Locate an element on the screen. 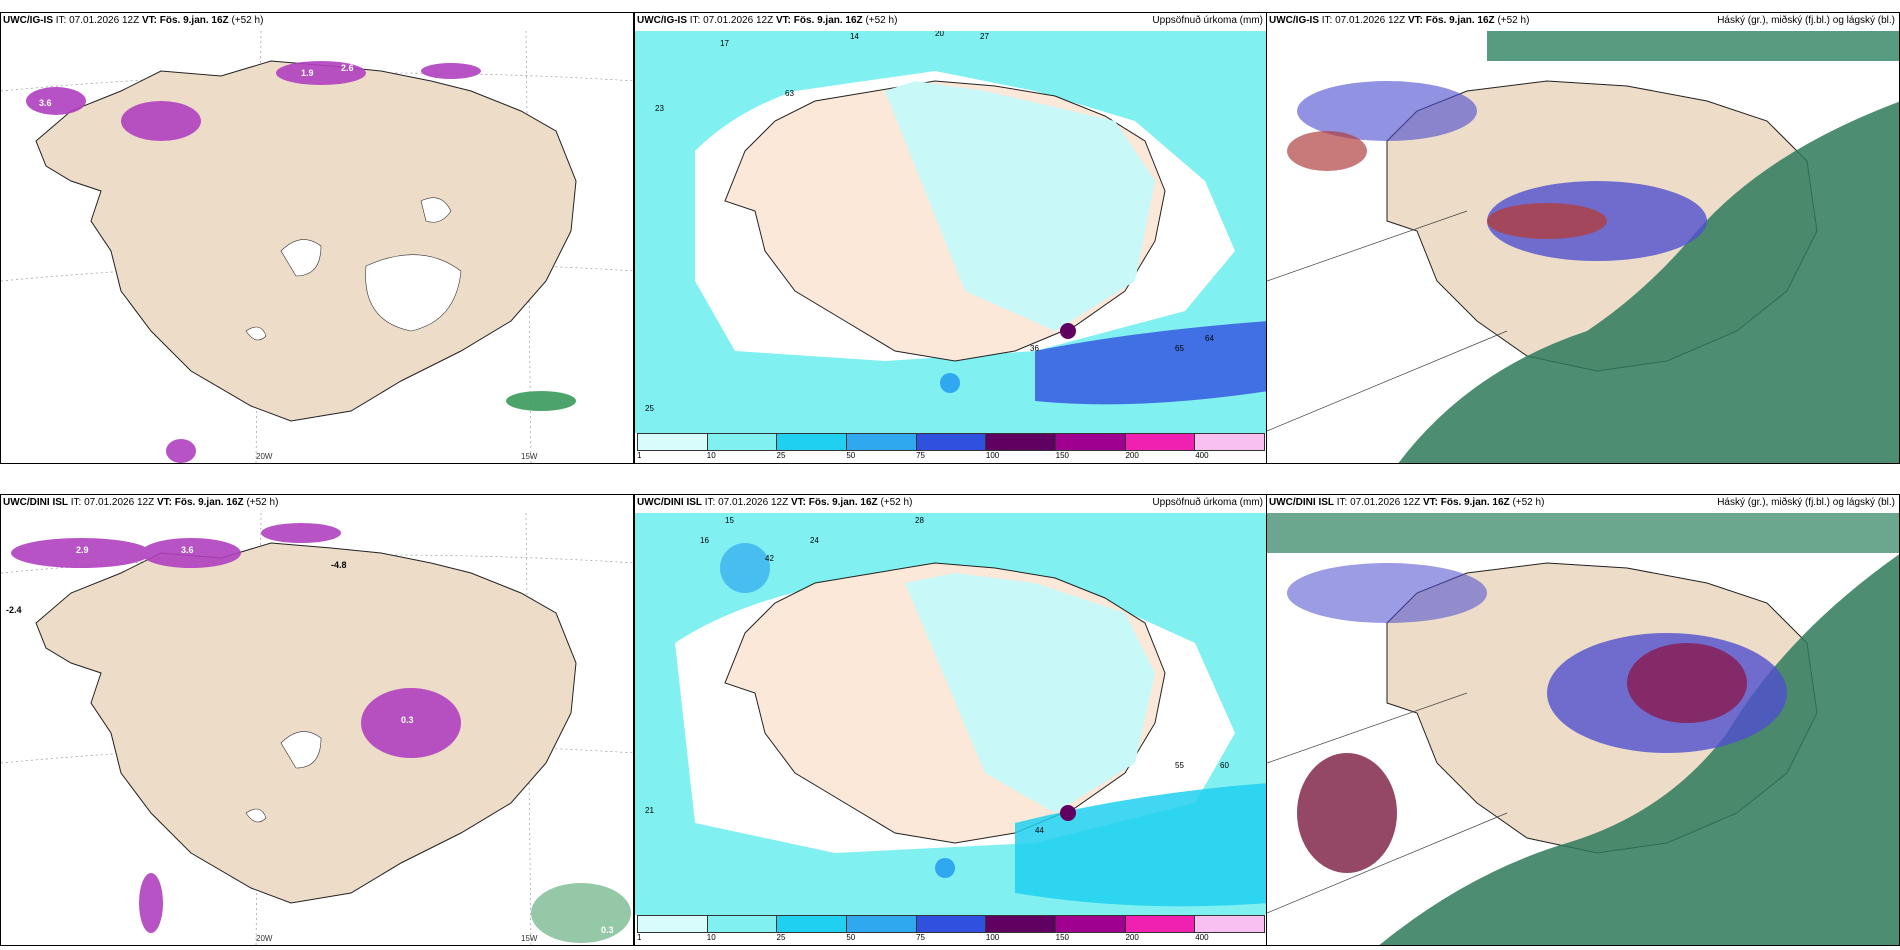 The width and height of the screenshot is (1900, 950). snow-label: -2.4 is located at coordinates (14, 610).